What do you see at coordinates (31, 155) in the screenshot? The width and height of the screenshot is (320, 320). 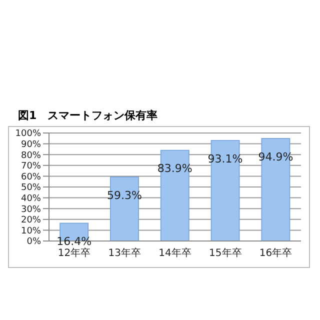 I see `y-tick-label: 80%` at bounding box center [31, 155].